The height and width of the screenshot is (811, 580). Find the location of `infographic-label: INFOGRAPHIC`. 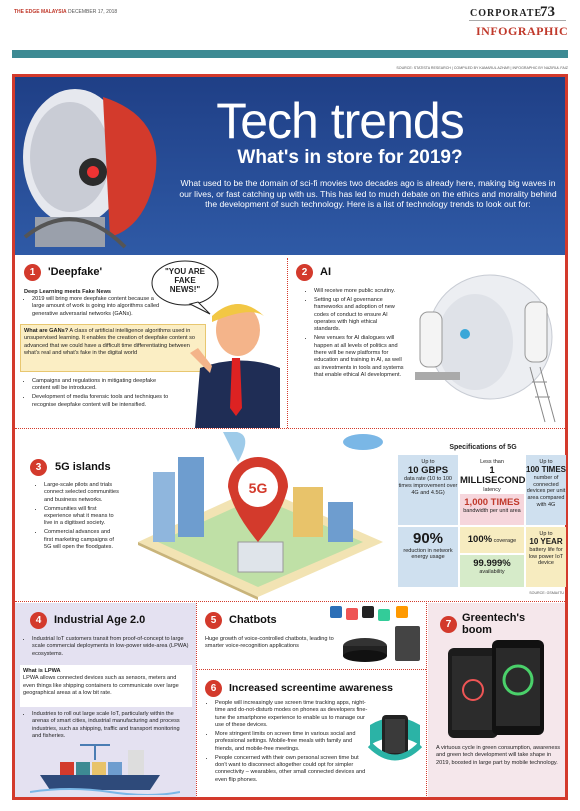

infographic-label: INFOGRAPHIC is located at coordinates (522, 31).